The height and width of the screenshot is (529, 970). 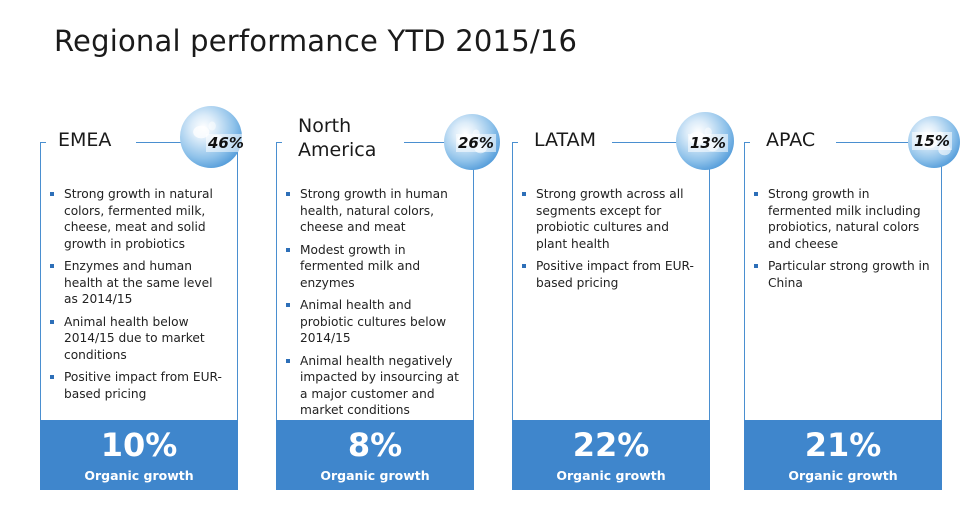 I want to click on share-percent: 26%, so click(x=476, y=143).